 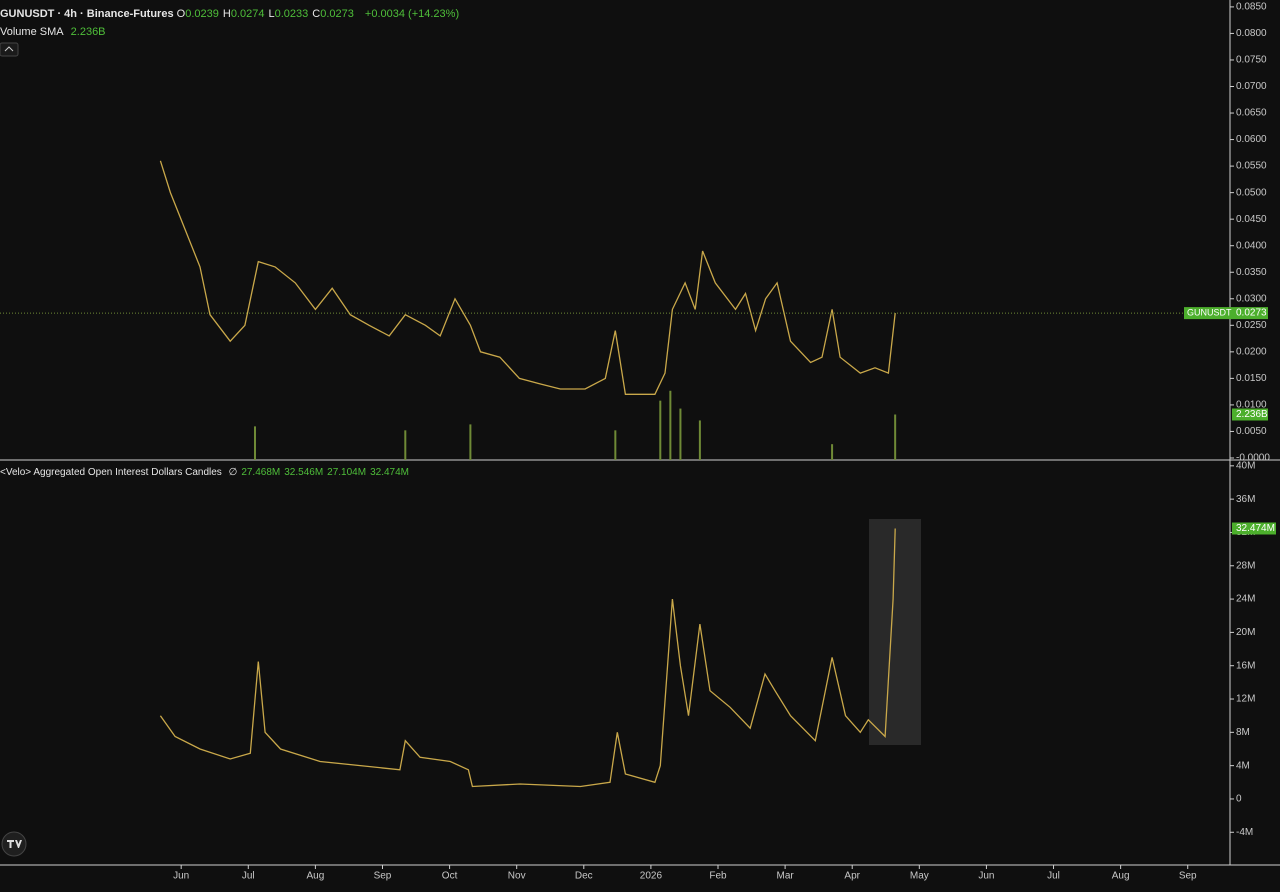 What do you see at coordinates (1251, 272) in the screenshot?
I see `y-tick-label: 0.0350` at bounding box center [1251, 272].